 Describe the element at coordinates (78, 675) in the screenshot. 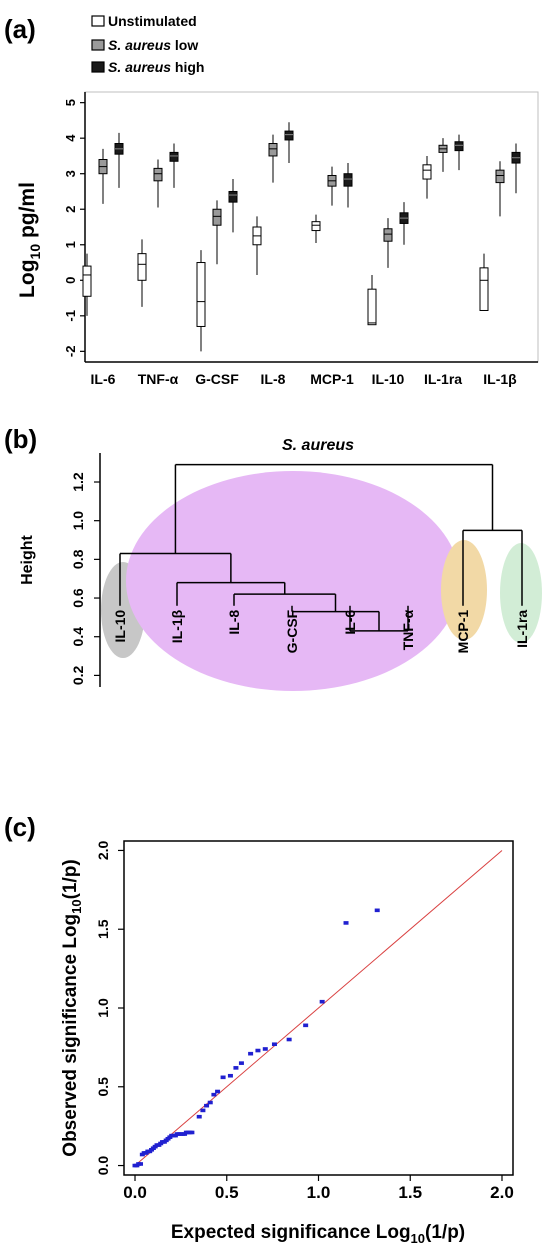

I see `y-tick-label: 0.2` at that location.